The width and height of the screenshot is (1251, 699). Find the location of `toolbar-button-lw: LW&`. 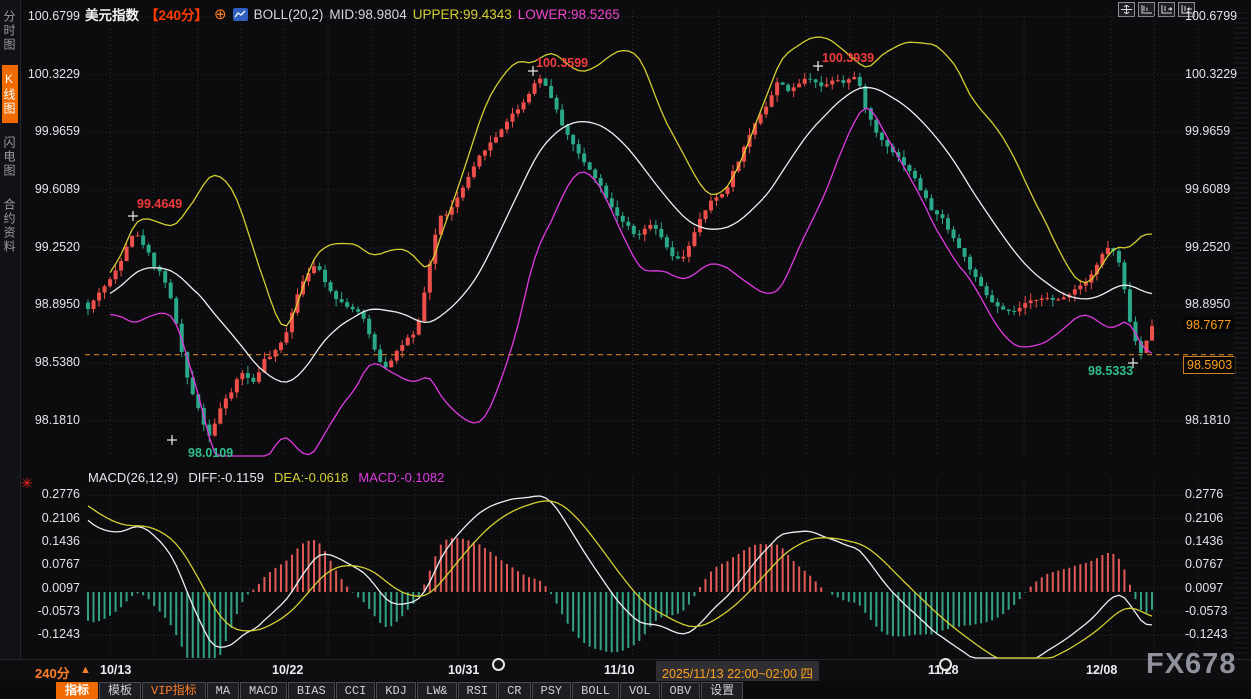

toolbar-button-lw: LW& is located at coordinates (436, 690).